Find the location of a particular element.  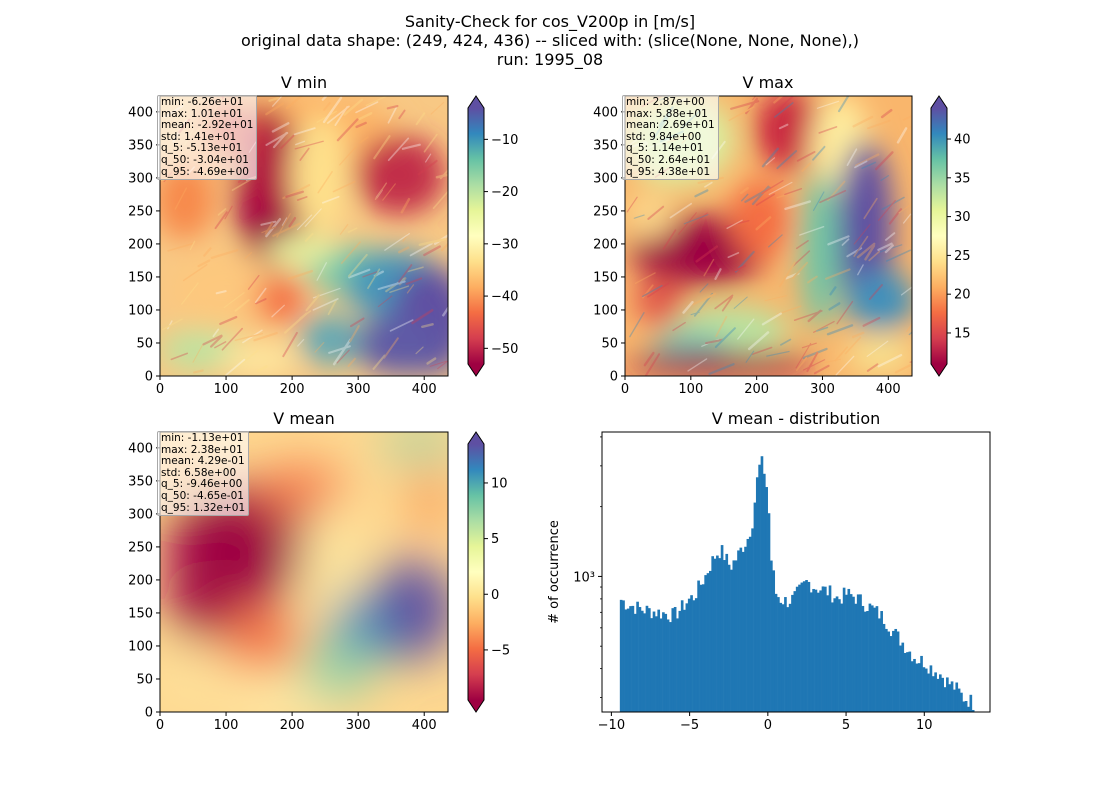

y-tick-label: 300 is located at coordinates (140, 514).